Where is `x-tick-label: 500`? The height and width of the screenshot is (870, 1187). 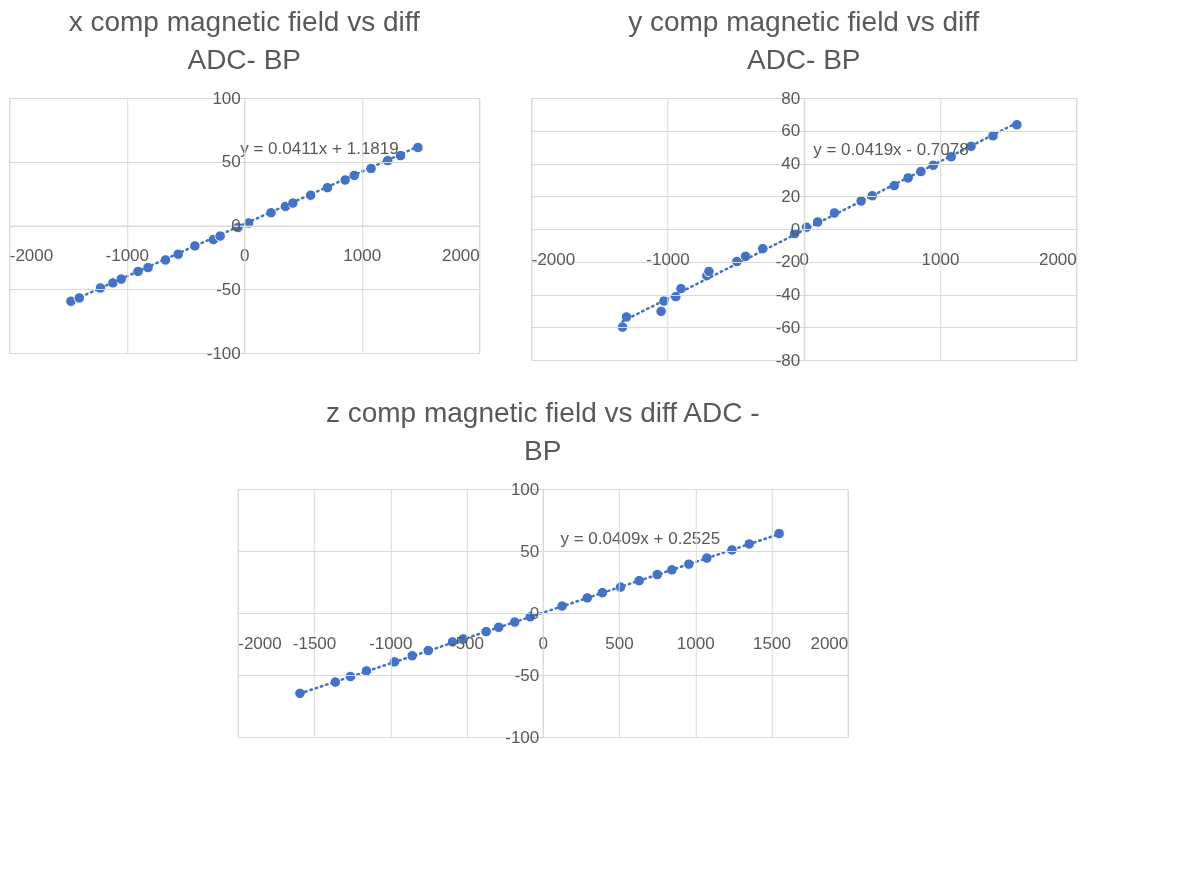
x-tick-label: 500 is located at coordinates (619, 643).